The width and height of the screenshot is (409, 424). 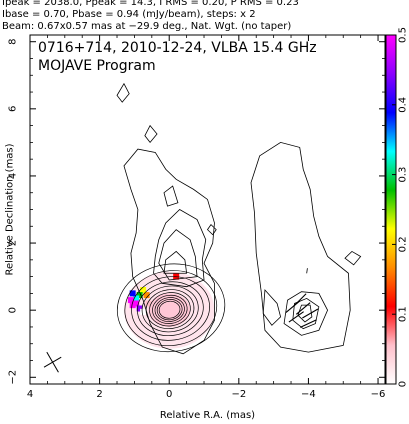 What do you see at coordinates (52, 362) in the screenshot?
I see `beam-minor-axis` at bounding box center [52, 362].